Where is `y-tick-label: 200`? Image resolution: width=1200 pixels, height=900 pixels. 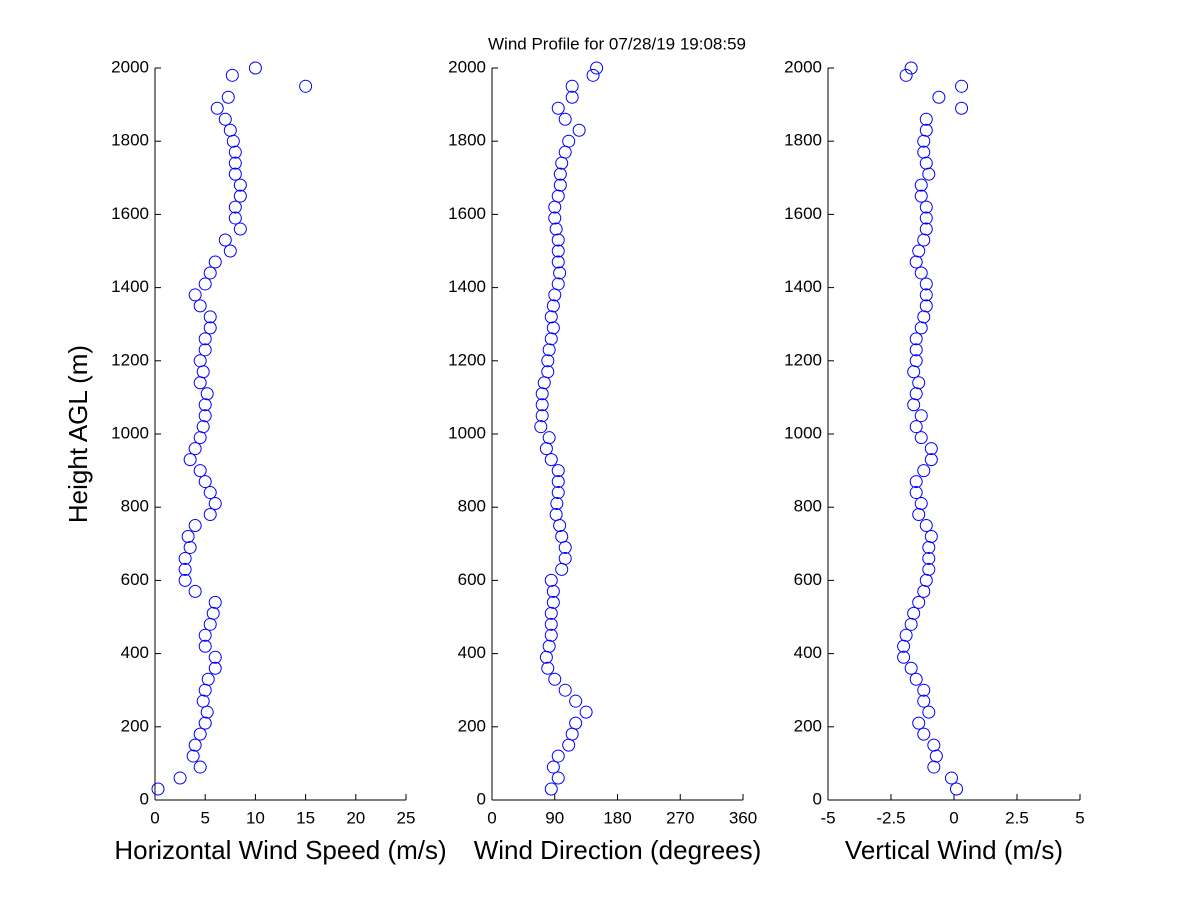 y-tick-label: 200 is located at coordinates (135, 725).